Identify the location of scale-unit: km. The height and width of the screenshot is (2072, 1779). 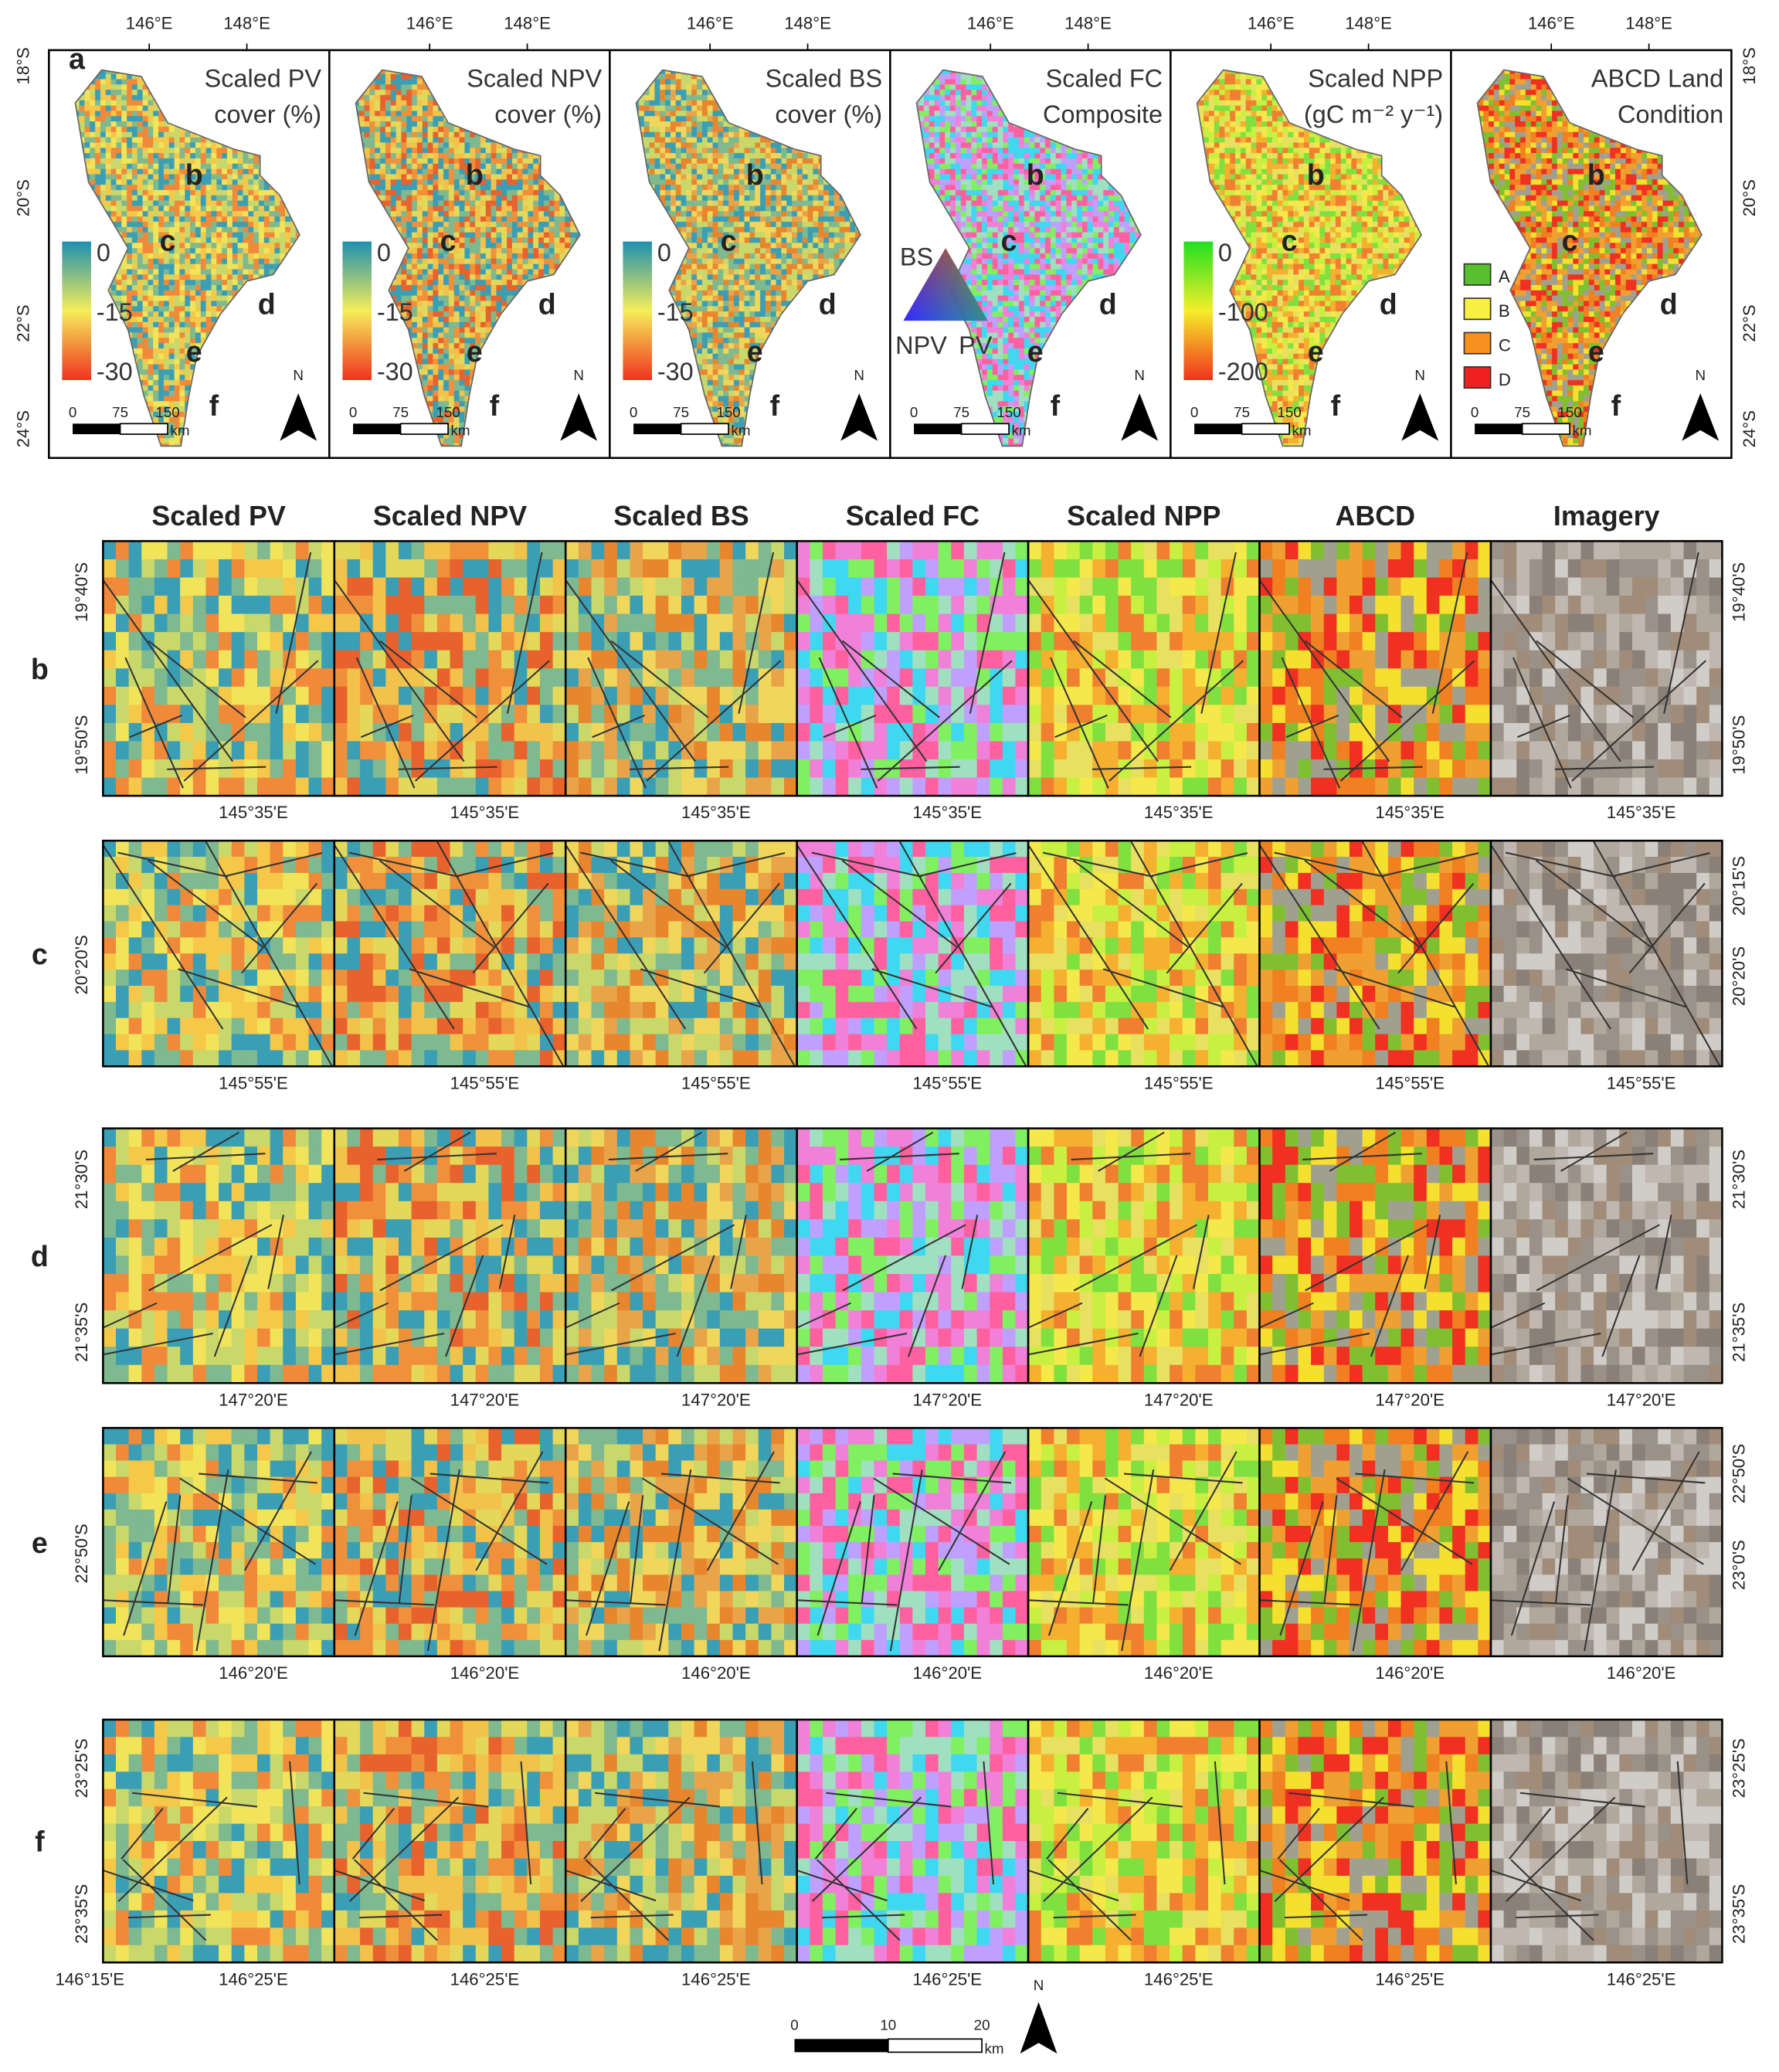
(1302, 431).